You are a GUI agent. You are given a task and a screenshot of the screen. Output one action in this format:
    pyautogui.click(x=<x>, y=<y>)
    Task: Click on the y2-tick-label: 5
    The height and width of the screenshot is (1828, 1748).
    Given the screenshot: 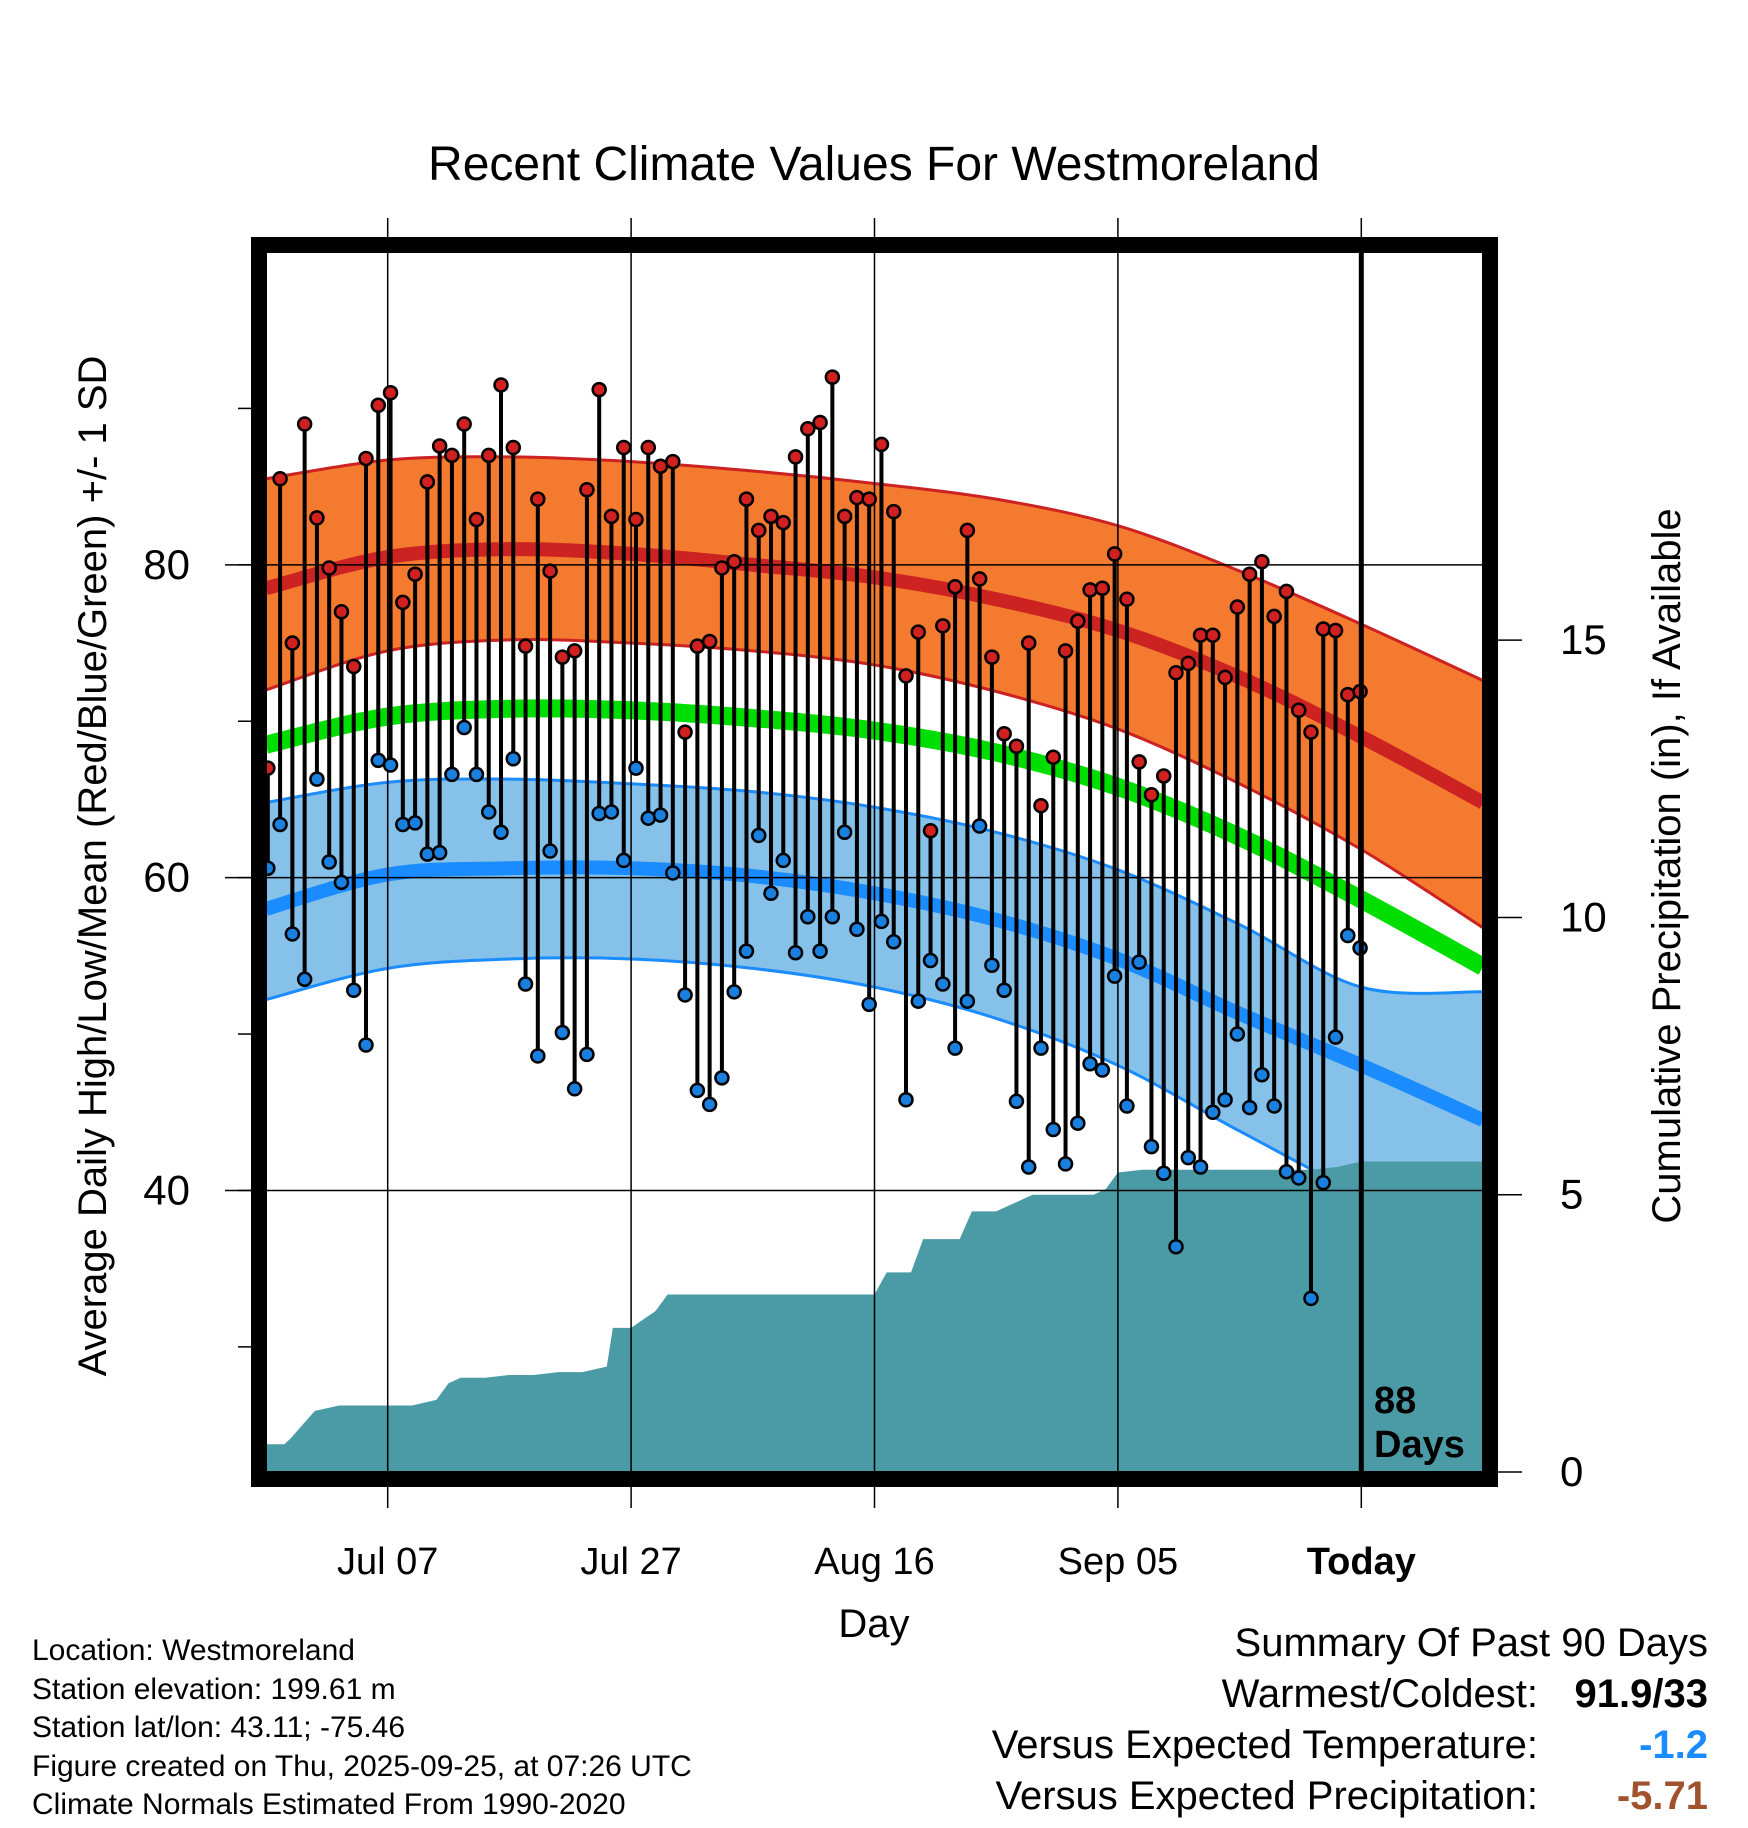 What is the action you would take?
    pyautogui.click(x=1571, y=1194)
    